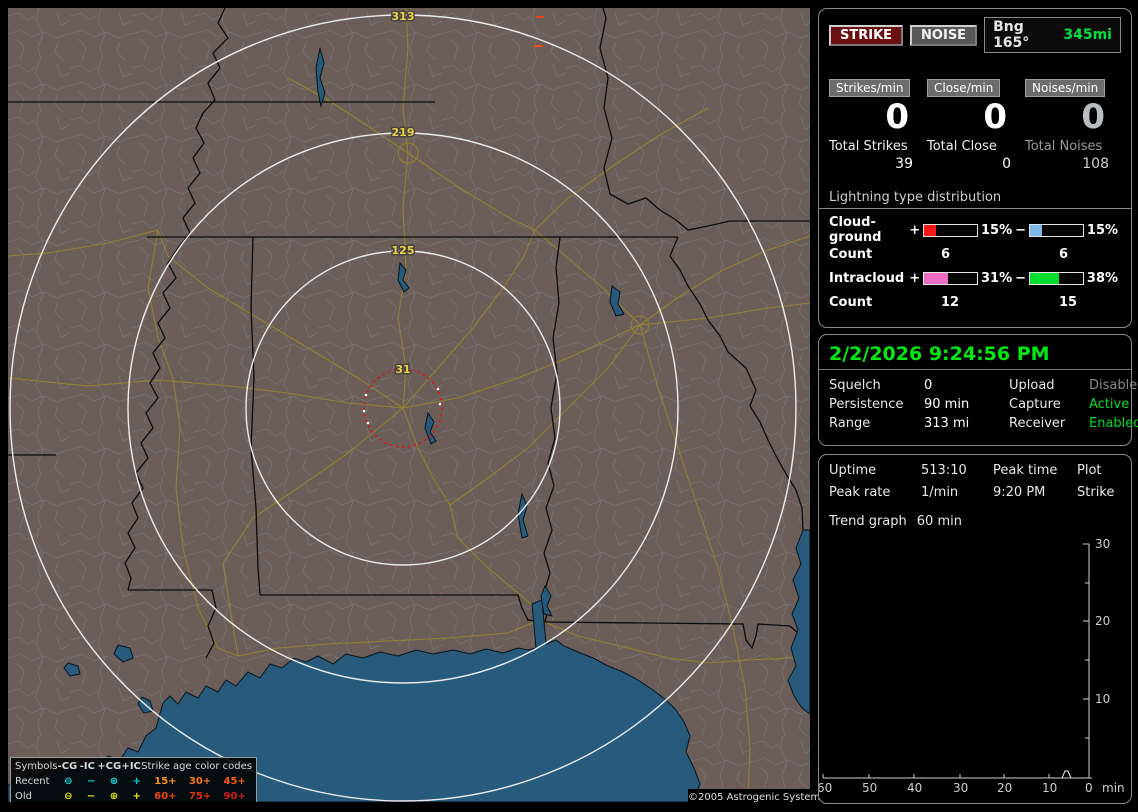  I want to click on age-90-label: 90+, so click(234, 796).